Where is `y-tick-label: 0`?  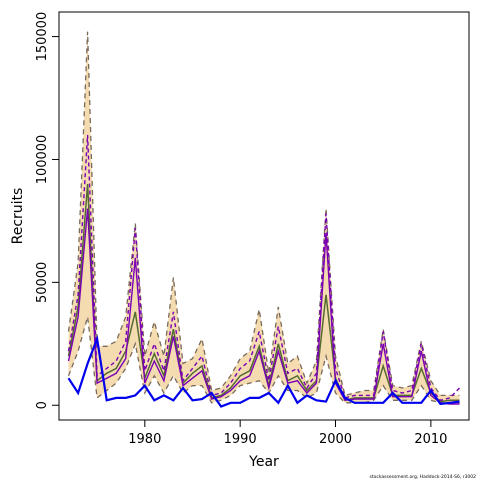 y-tick-label: 0 is located at coordinates (42, 405).